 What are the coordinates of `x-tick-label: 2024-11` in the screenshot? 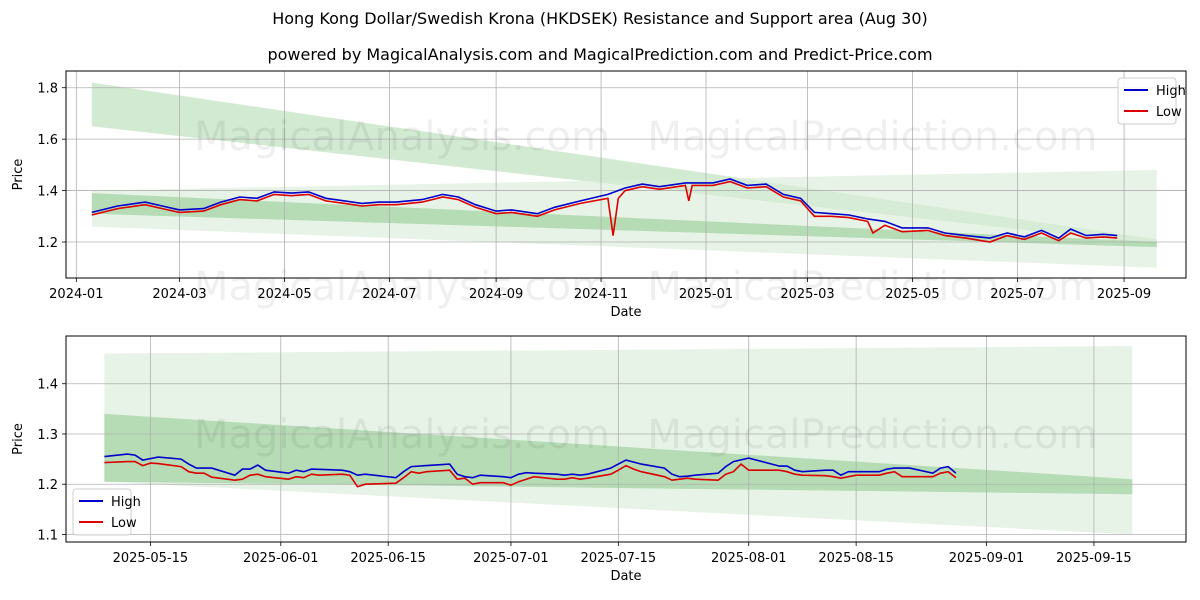 It's located at (601, 294).